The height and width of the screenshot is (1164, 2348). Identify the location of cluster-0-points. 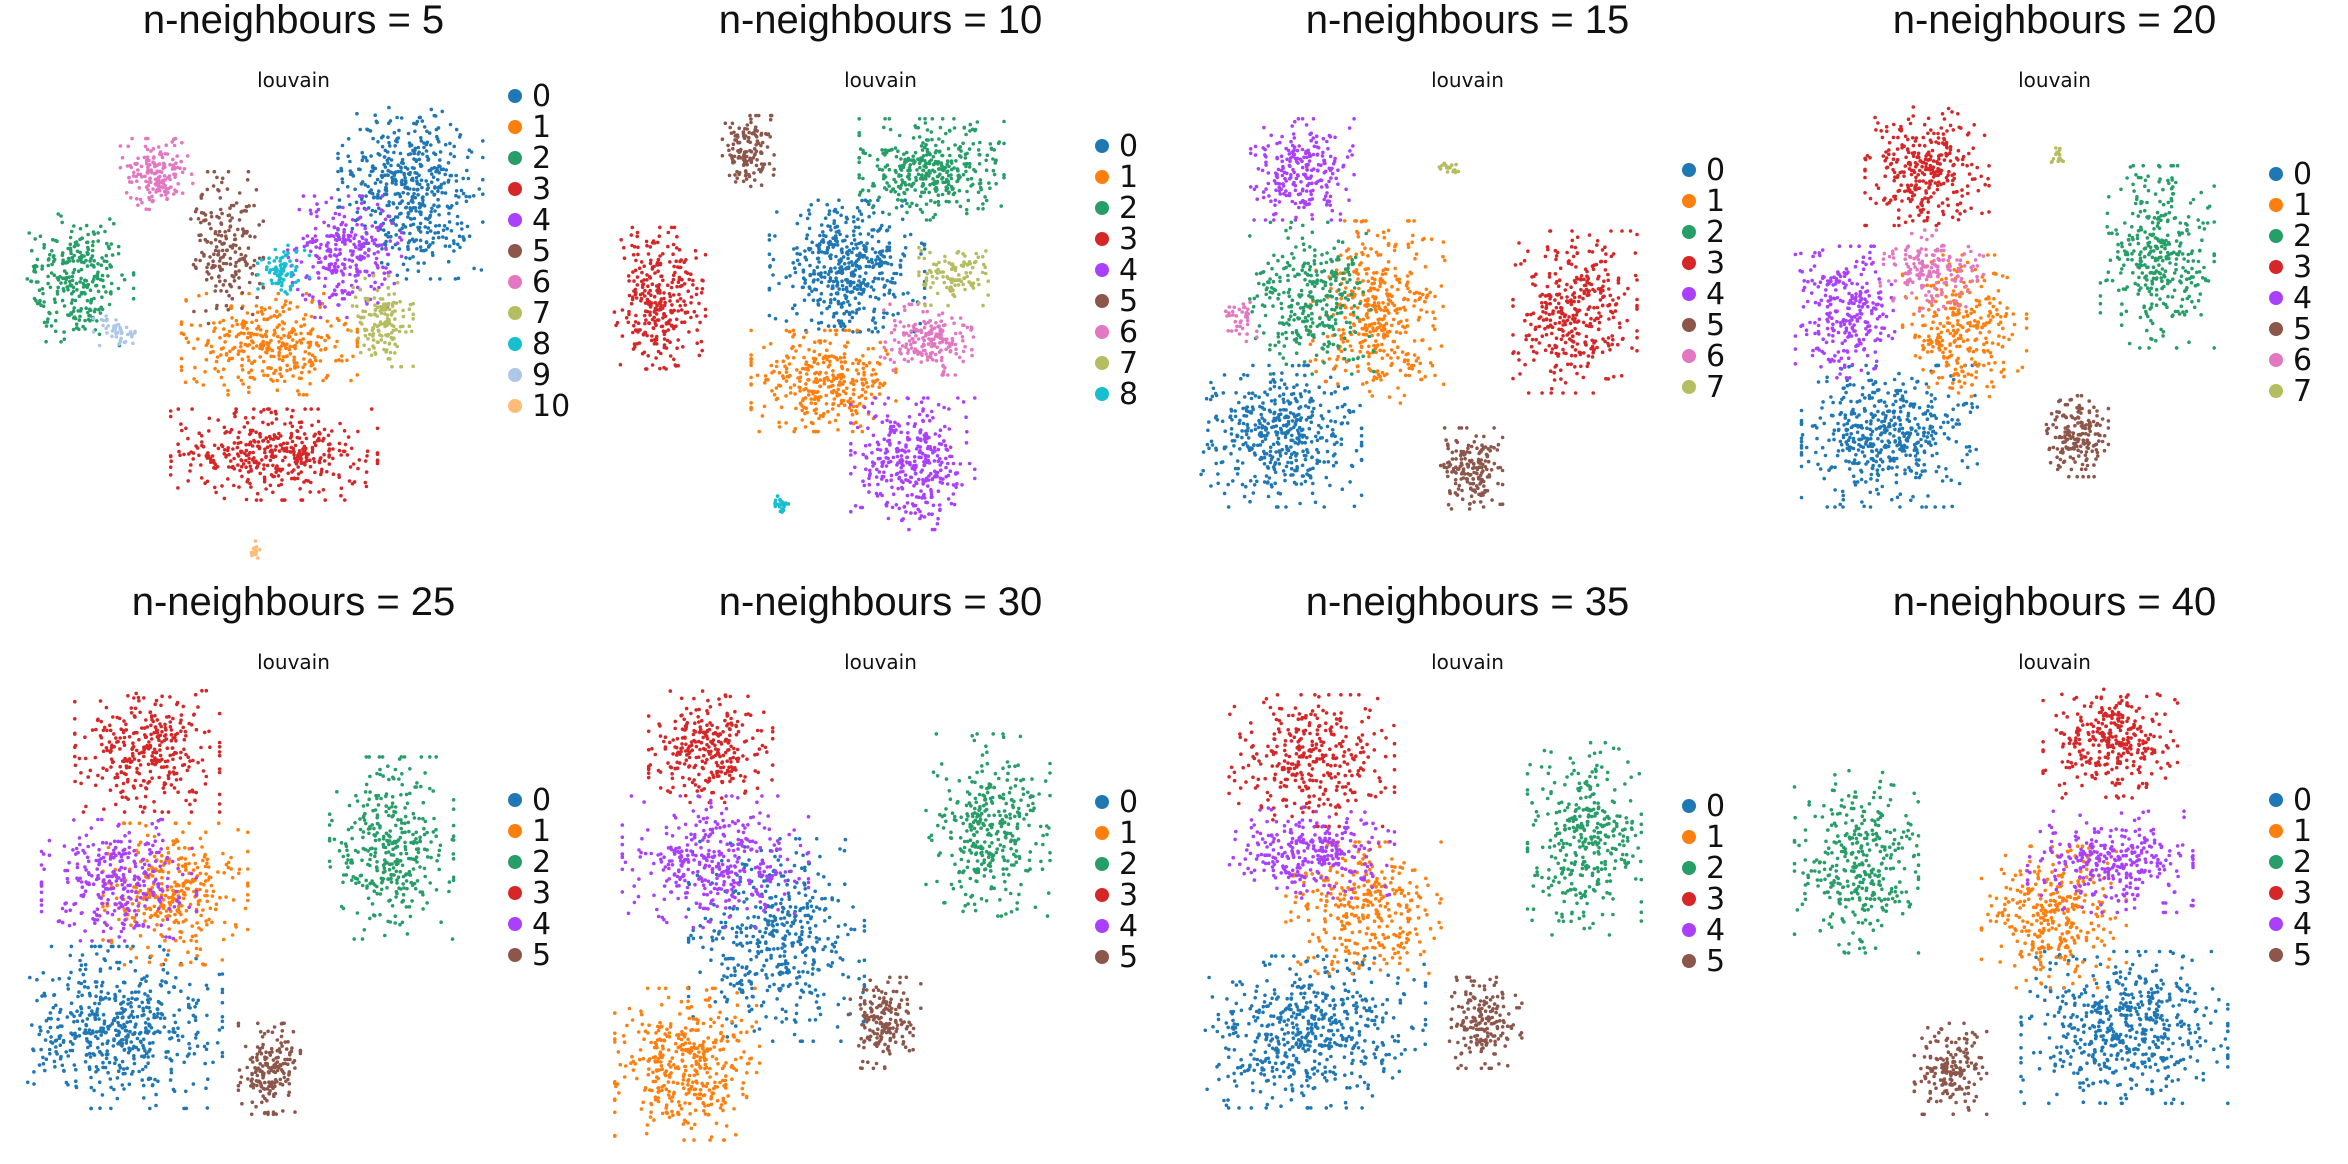
(847, 266).